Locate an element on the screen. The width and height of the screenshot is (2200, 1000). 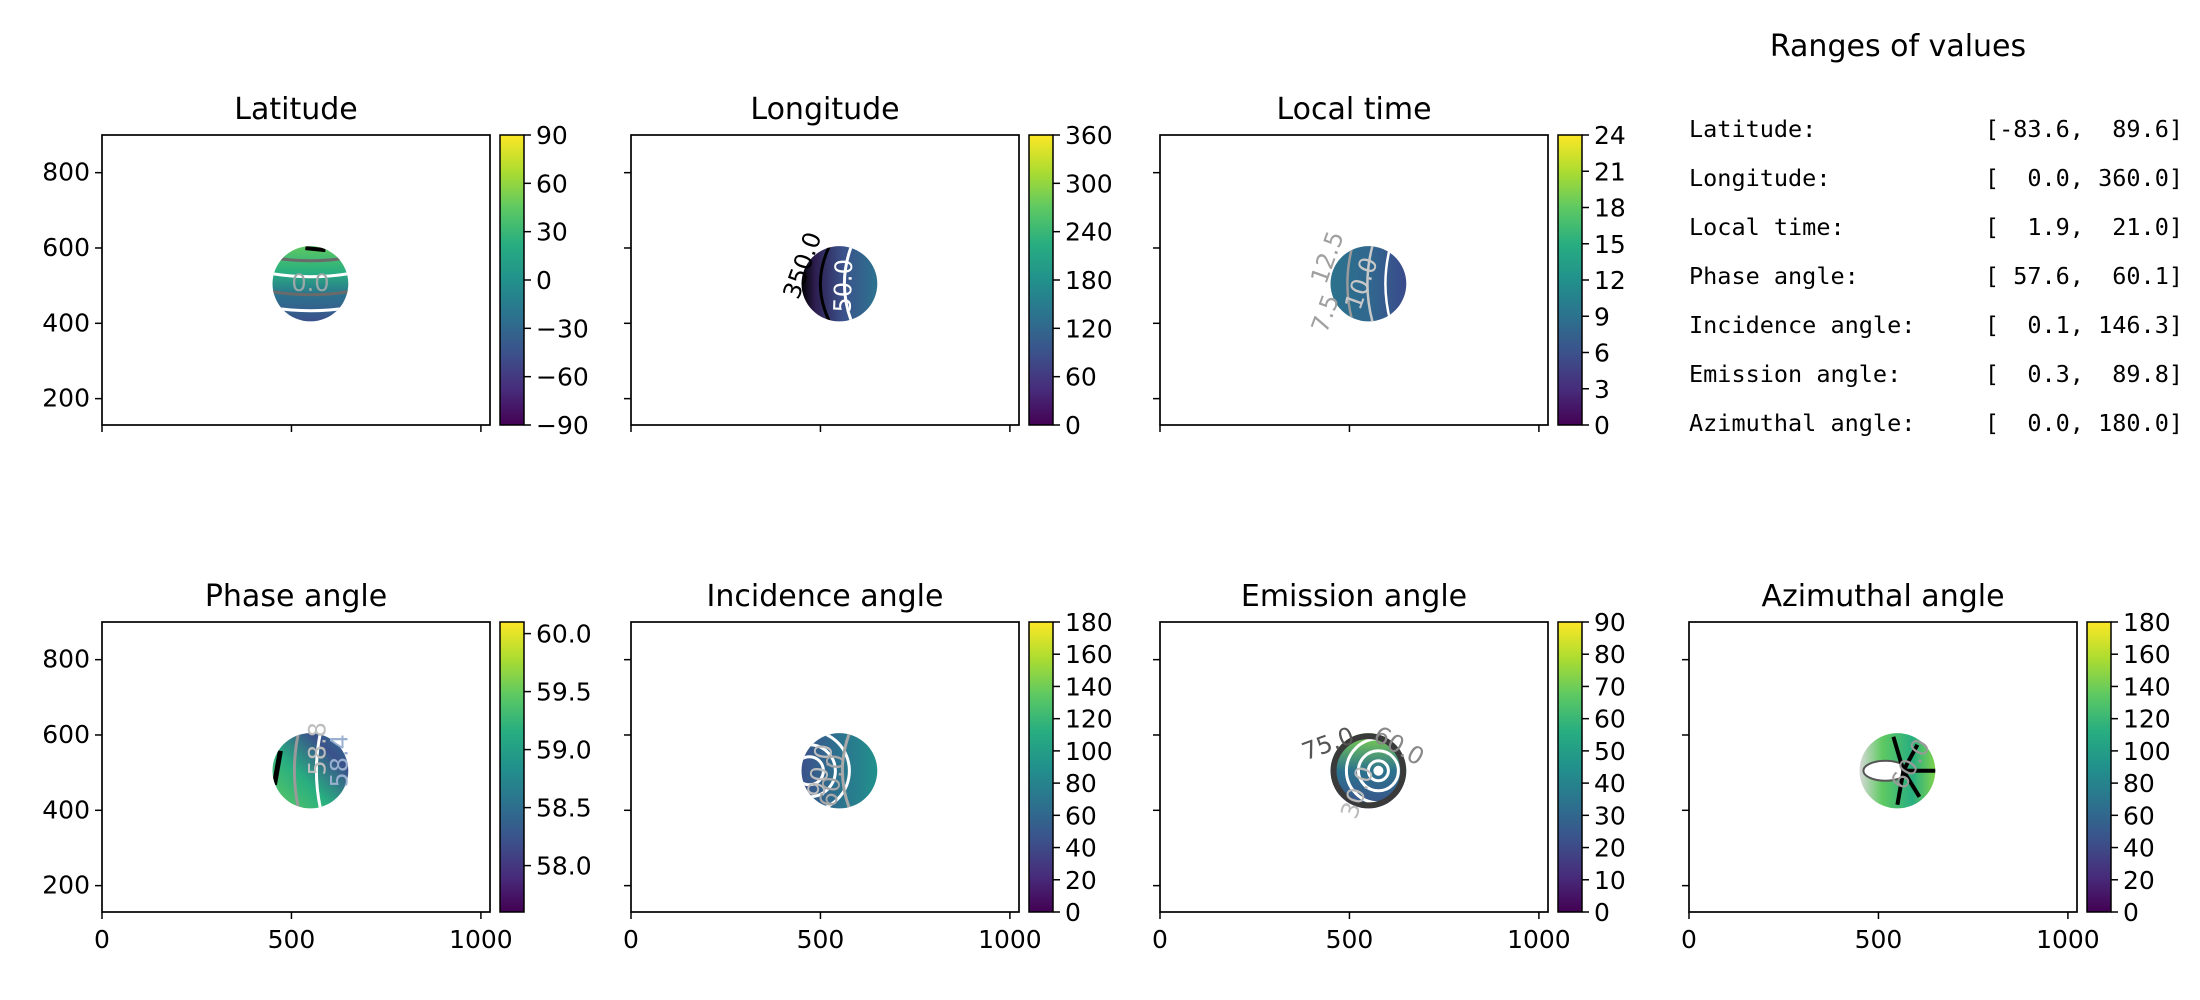
x-tick-label: 0 is located at coordinates (102, 939).